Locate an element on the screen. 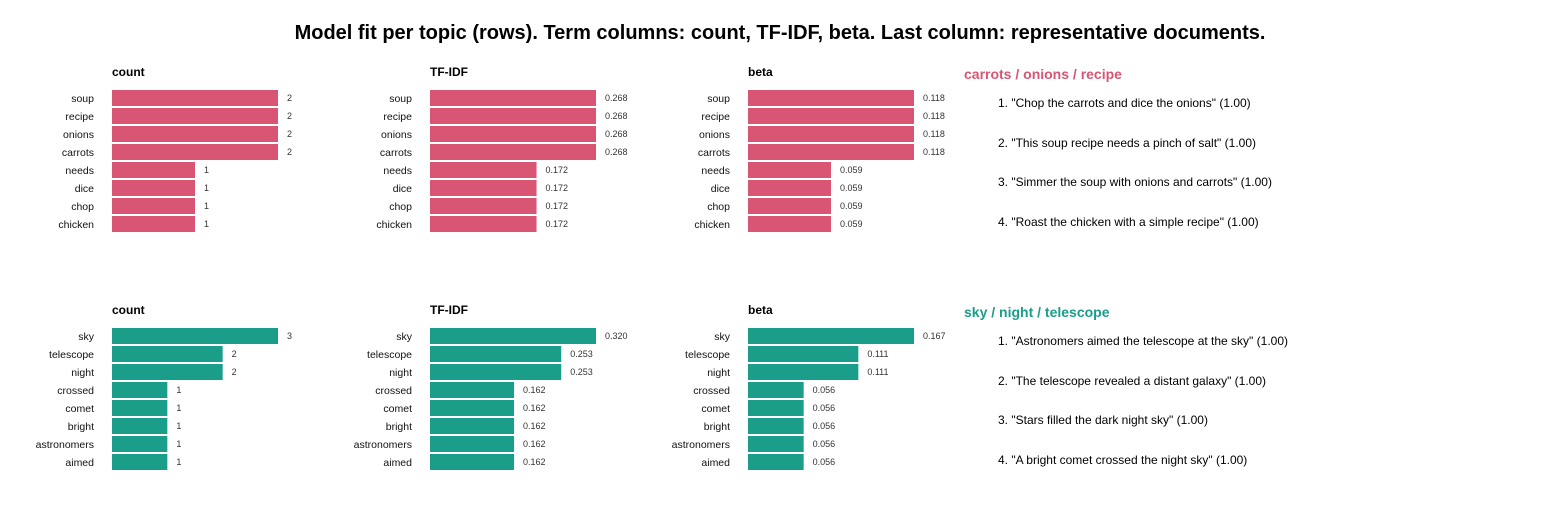 This screenshot has height=520, width=1560. data-label: 0.111 is located at coordinates (877, 354).